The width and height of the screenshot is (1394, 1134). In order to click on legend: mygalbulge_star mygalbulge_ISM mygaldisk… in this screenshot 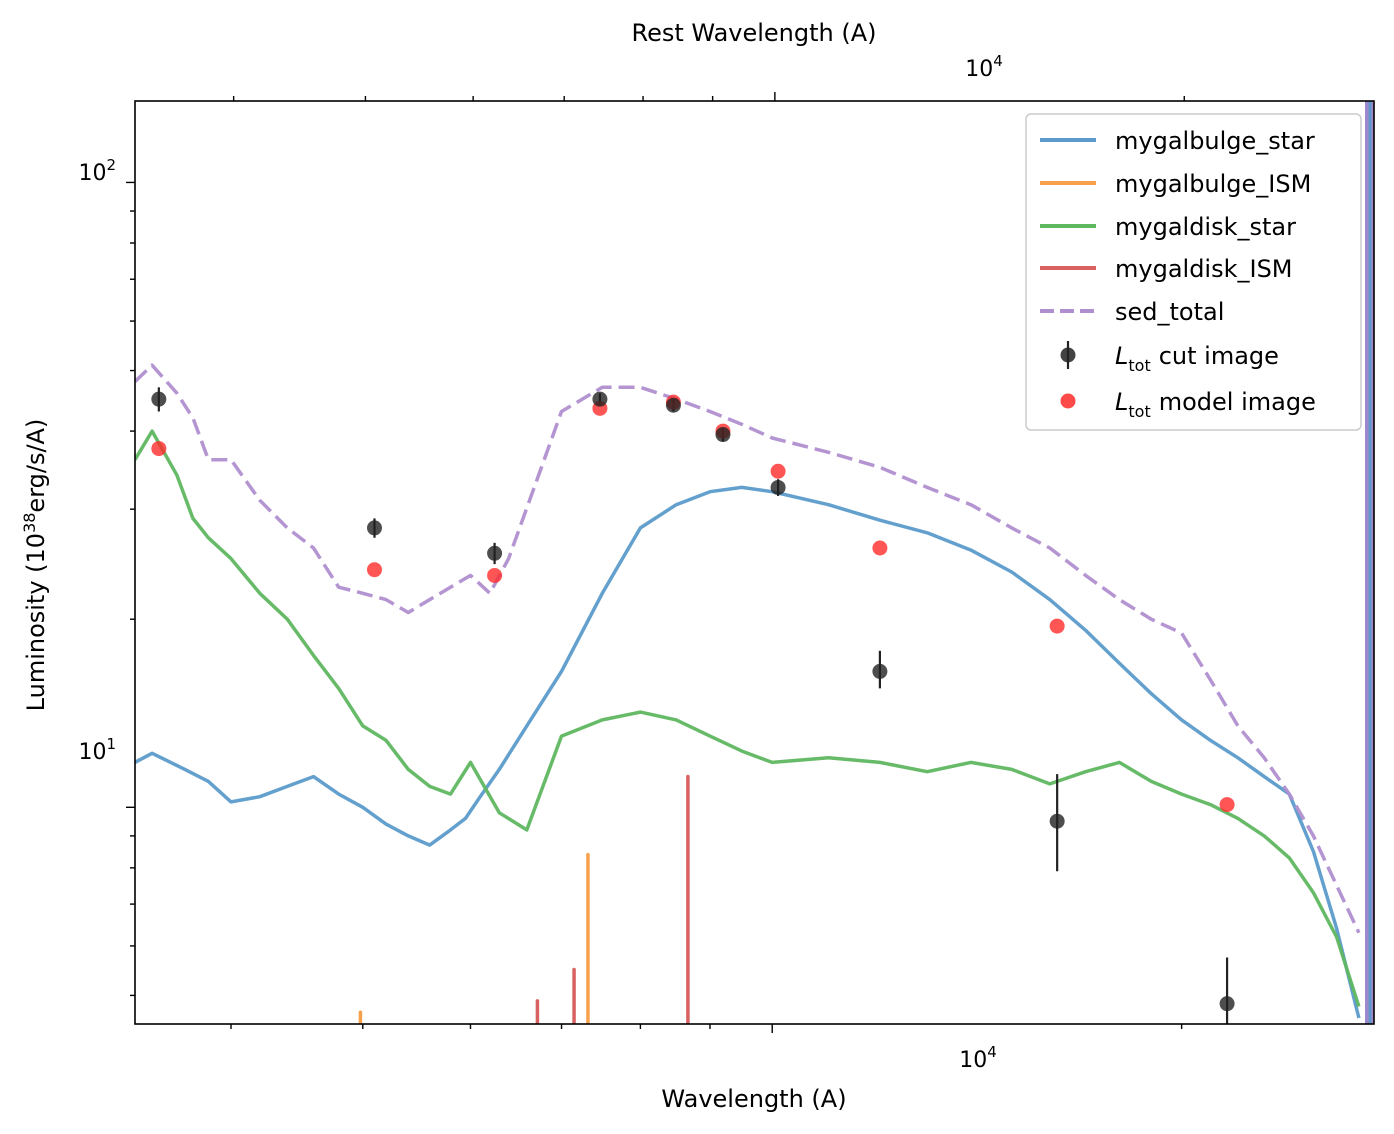, I will do `click(1193, 272)`.